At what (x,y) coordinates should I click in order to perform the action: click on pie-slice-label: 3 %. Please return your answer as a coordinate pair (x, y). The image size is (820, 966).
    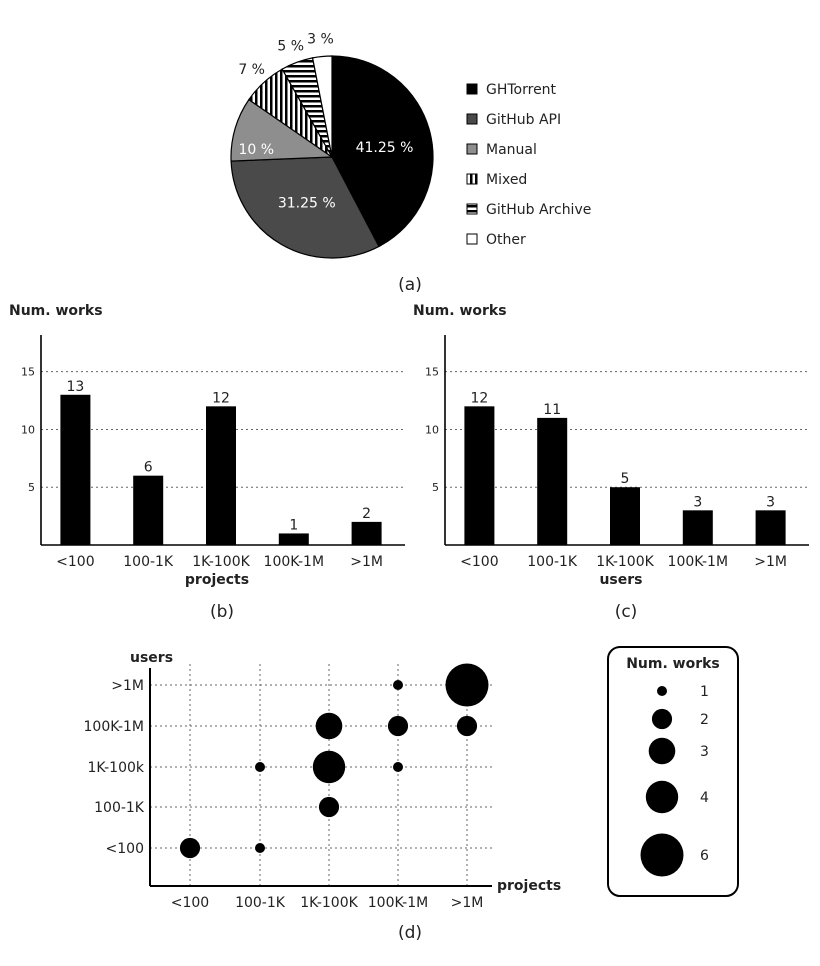
    Looking at the image, I should click on (320, 40).